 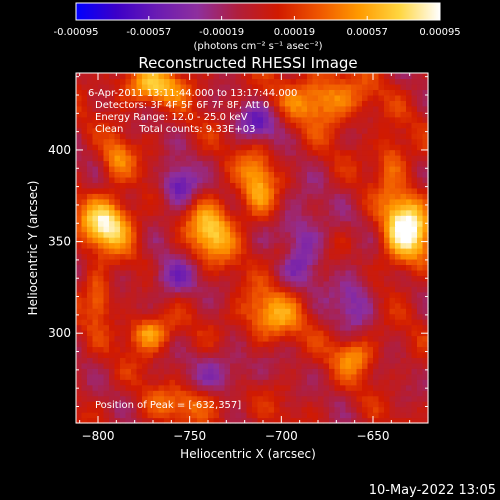 What do you see at coordinates (439, 32) in the screenshot?
I see `colorbar-tick-label: 0.00095` at bounding box center [439, 32].